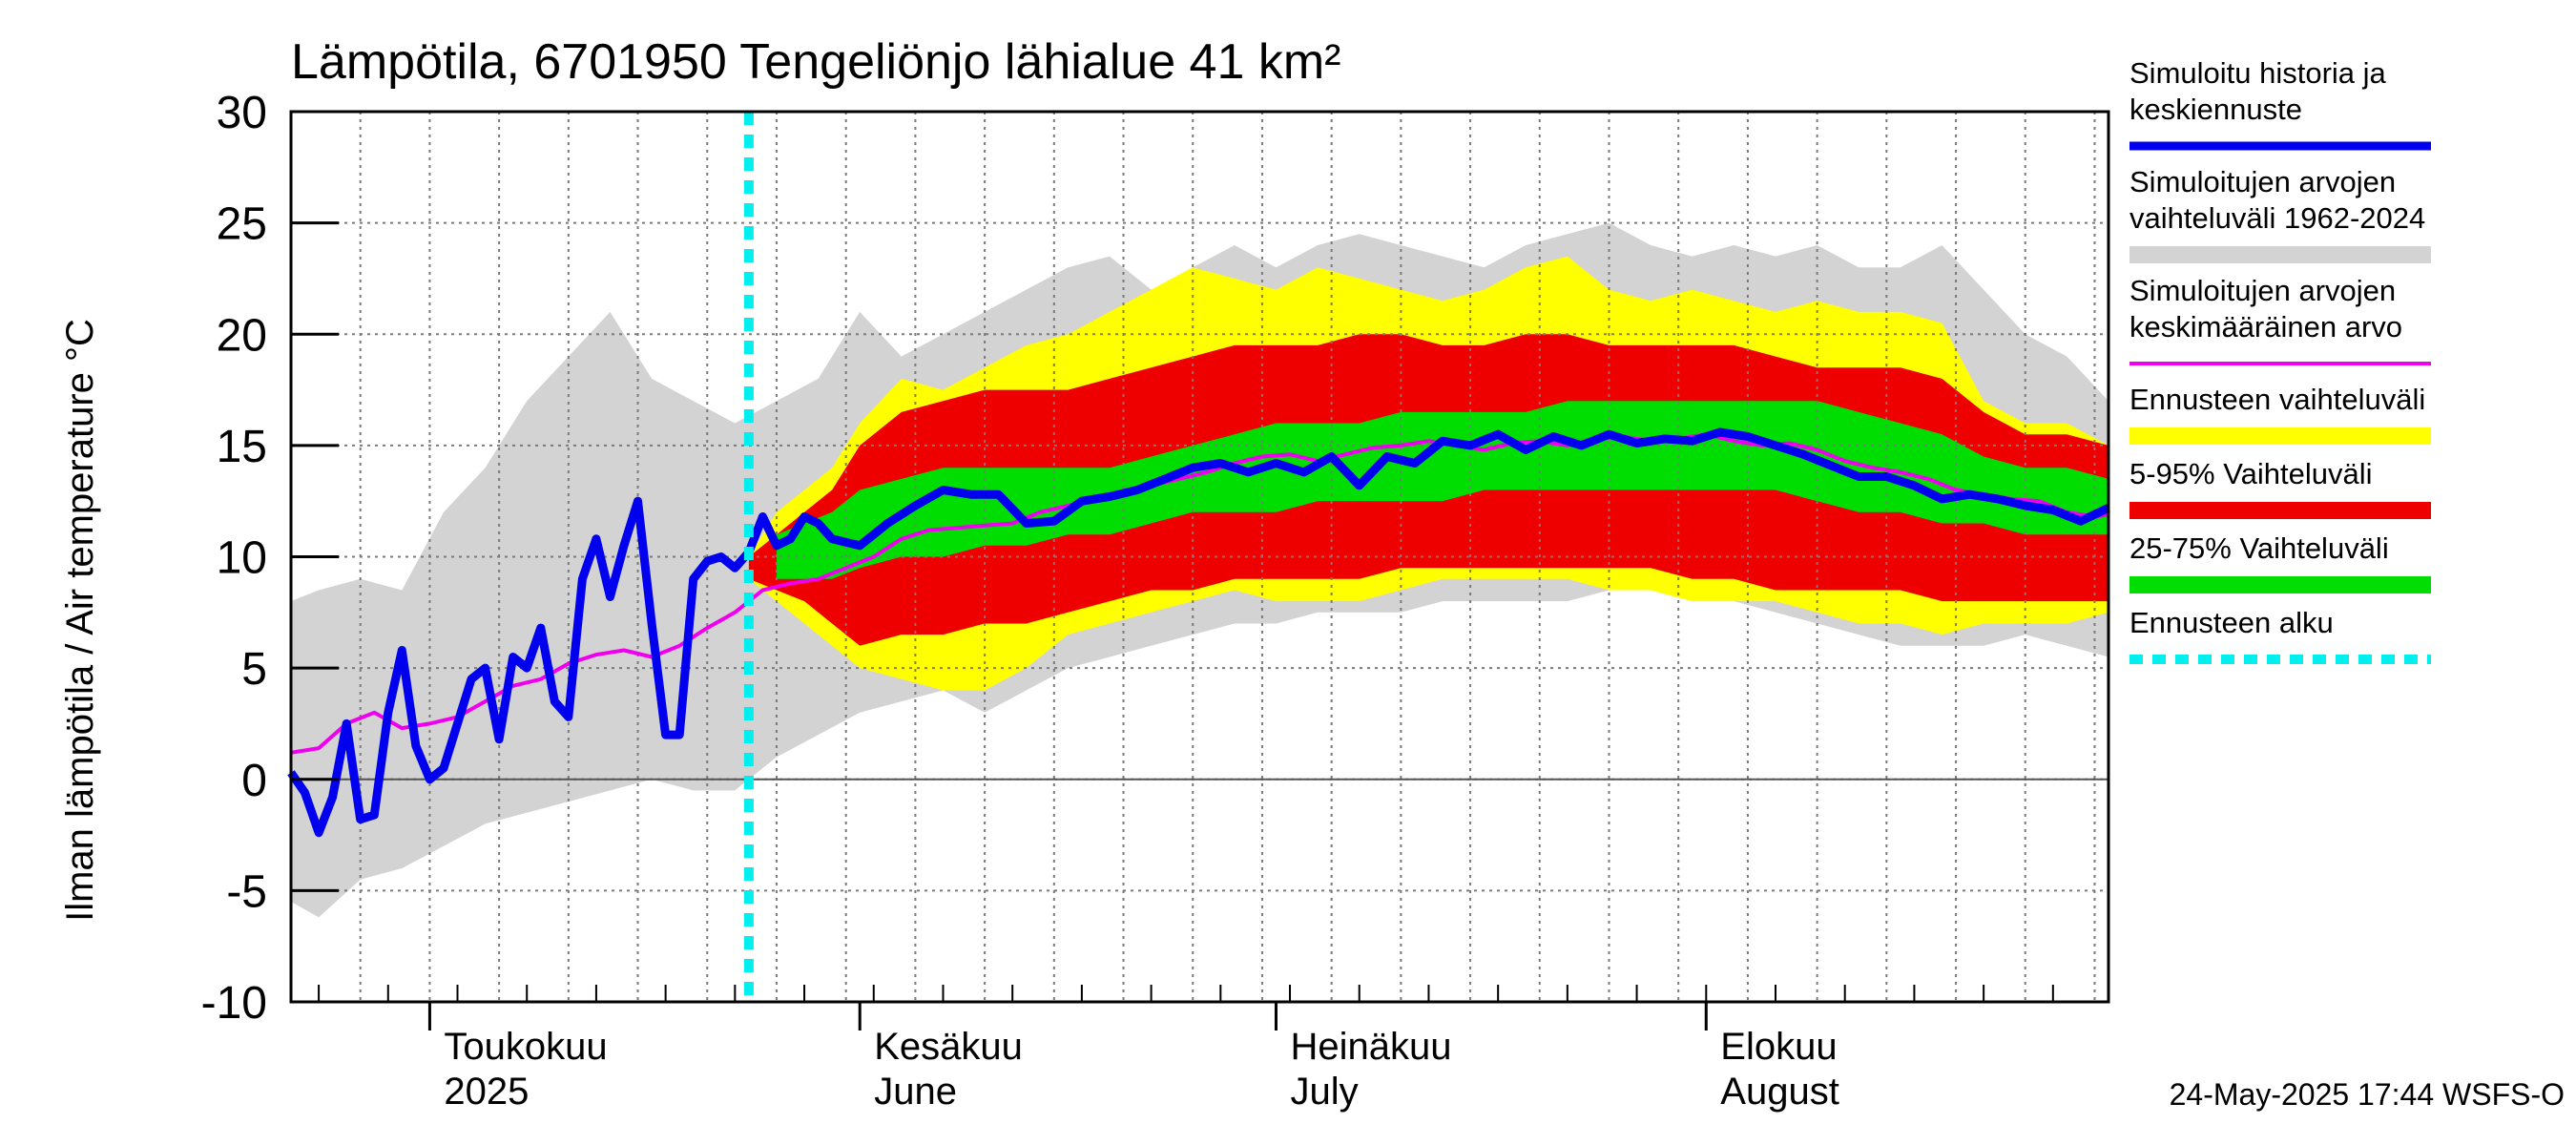 The image size is (2576, 1145). Describe the element at coordinates (242, 559) in the screenshot. I see `y-tick-label: 10` at that location.